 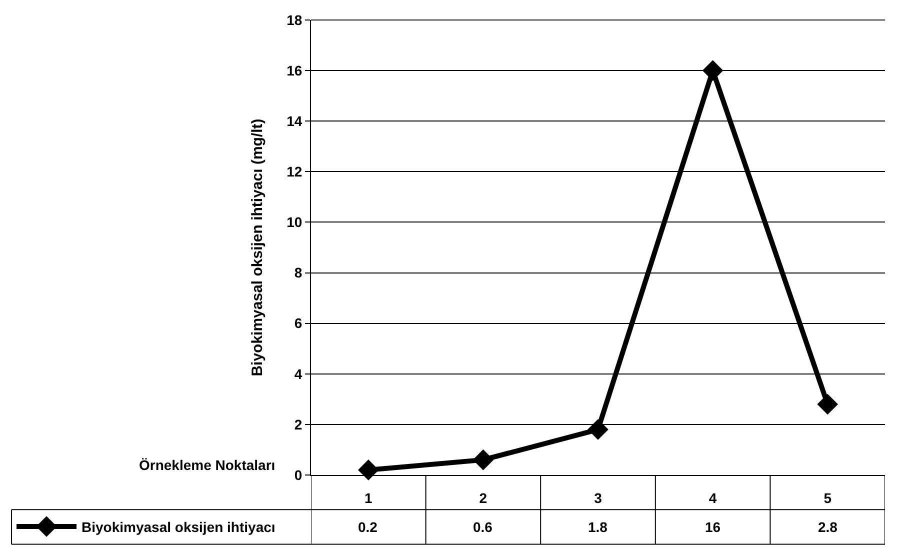 I want to click on x-tick-label: 1, so click(x=368, y=498).